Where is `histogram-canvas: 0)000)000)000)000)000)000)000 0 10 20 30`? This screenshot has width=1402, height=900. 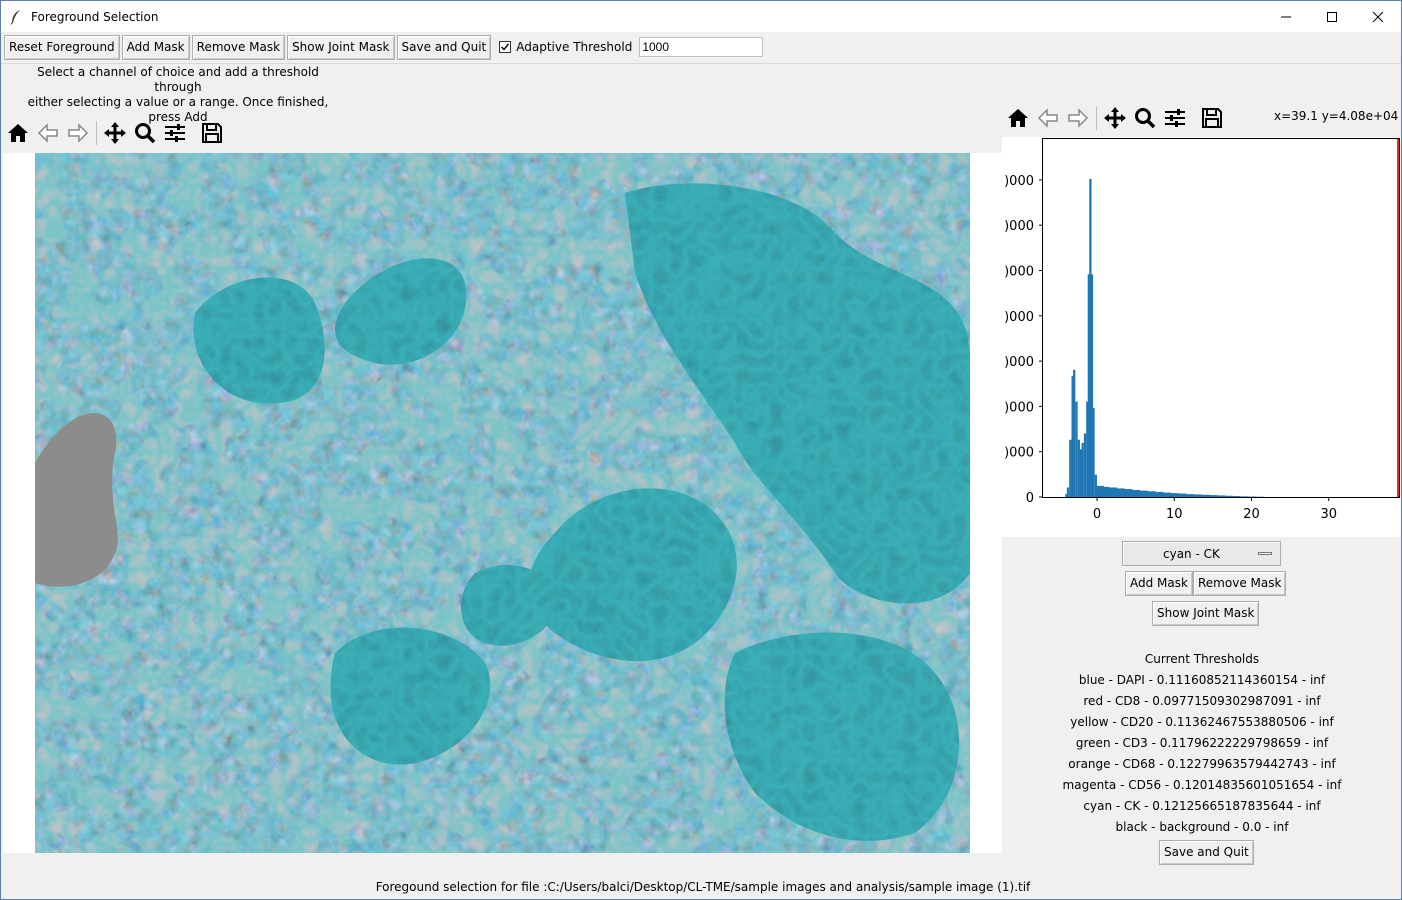 histogram-canvas: 0)000)000)000)000)000)000)000 0 10 20 30 is located at coordinates (1201, 337).